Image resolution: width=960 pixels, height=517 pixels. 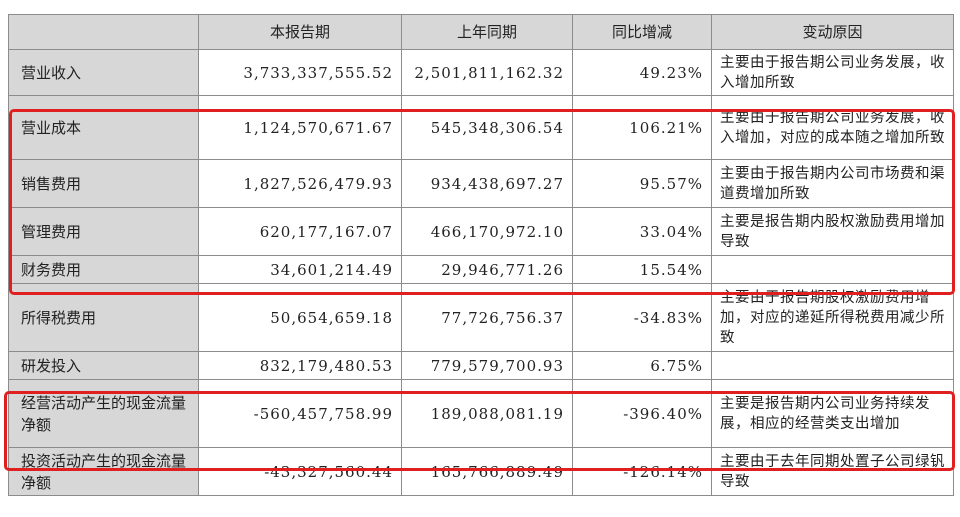 What do you see at coordinates (103, 183) in the screenshot?
I see `row-label: 销售费用` at bounding box center [103, 183].